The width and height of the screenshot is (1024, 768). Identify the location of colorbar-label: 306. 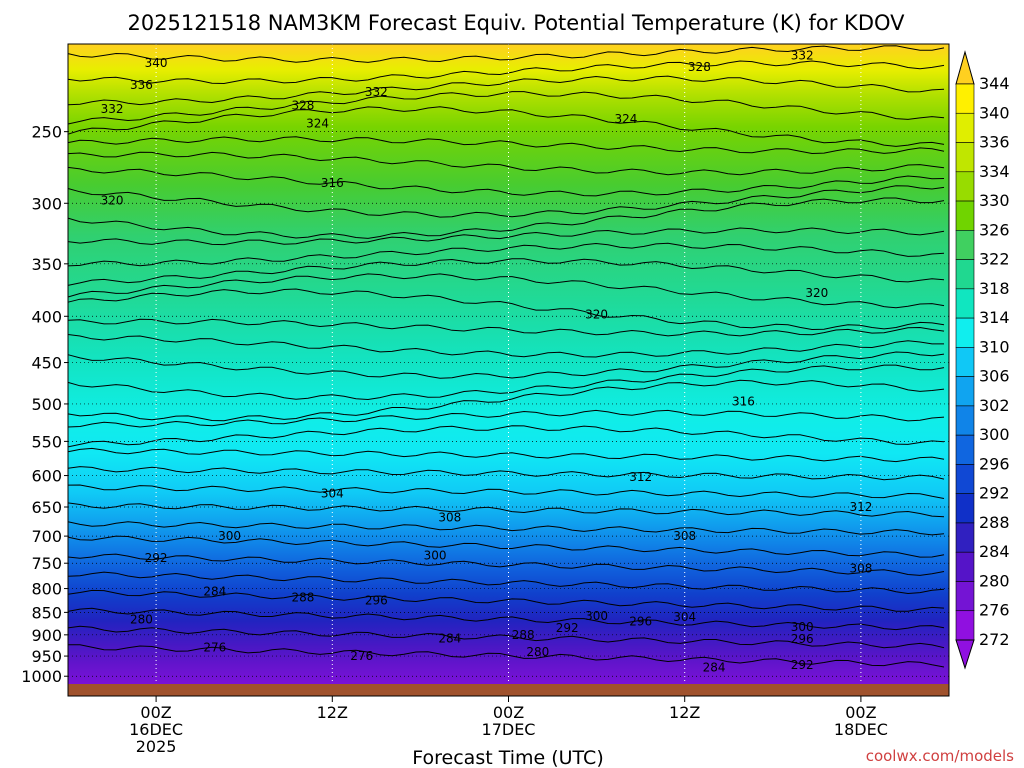
(994, 376).